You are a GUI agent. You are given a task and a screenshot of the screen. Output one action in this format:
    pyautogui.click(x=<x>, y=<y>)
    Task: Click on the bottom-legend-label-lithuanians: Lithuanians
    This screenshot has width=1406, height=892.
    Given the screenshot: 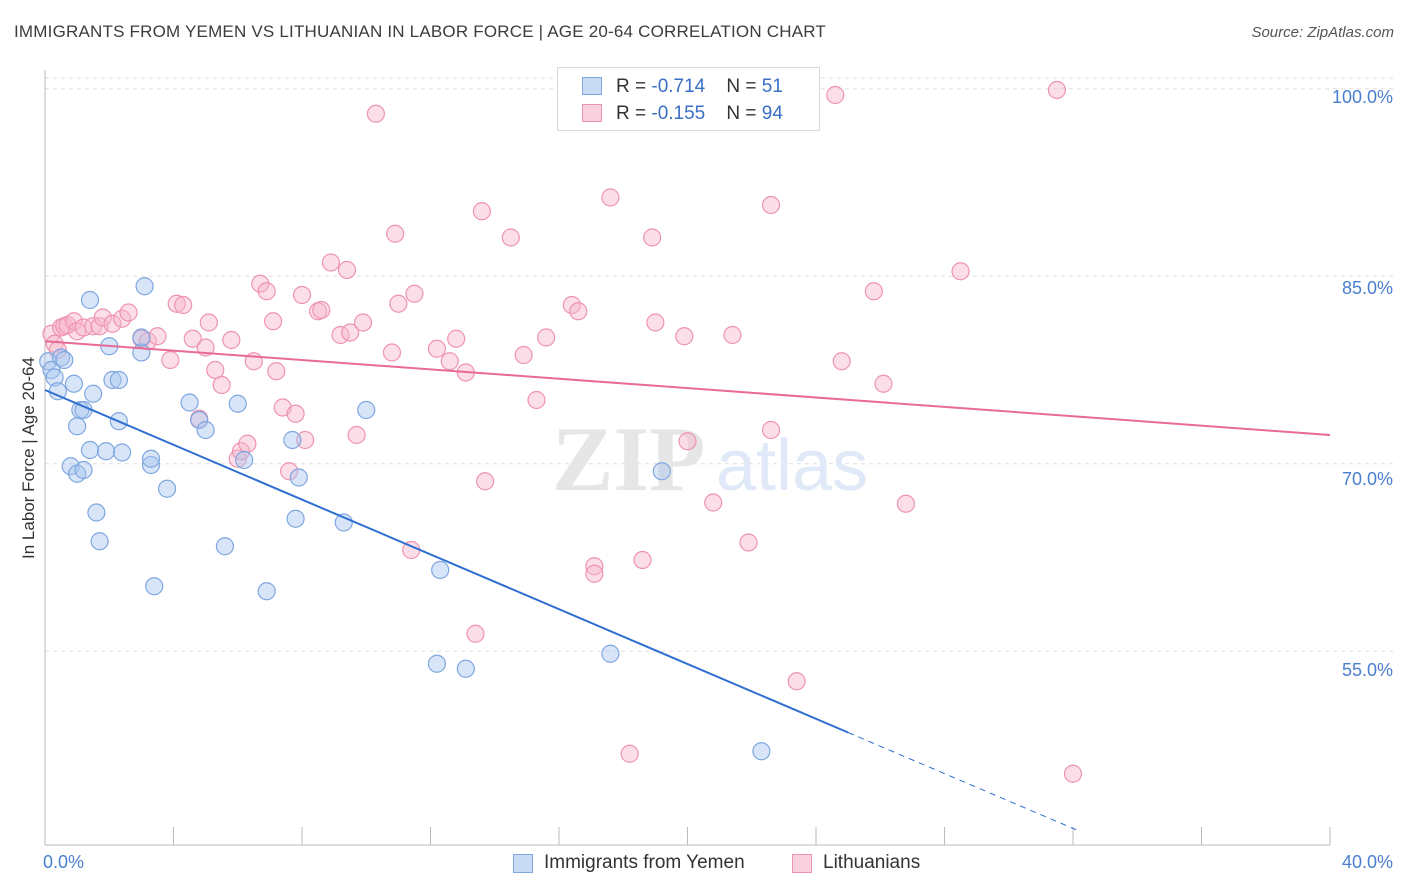 What is the action you would take?
    pyautogui.click(x=872, y=862)
    